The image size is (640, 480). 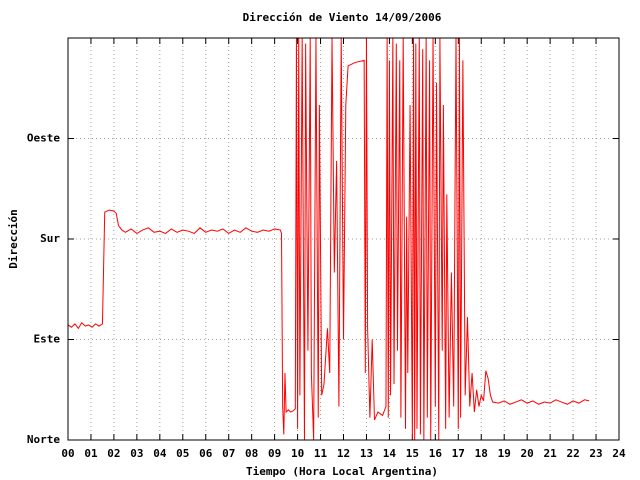 What do you see at coordinates (342, 471) in the screenshot?
I see `x-axis-label: Tiempo (Hora Local Argentina)` at bounding box center [342, 471].